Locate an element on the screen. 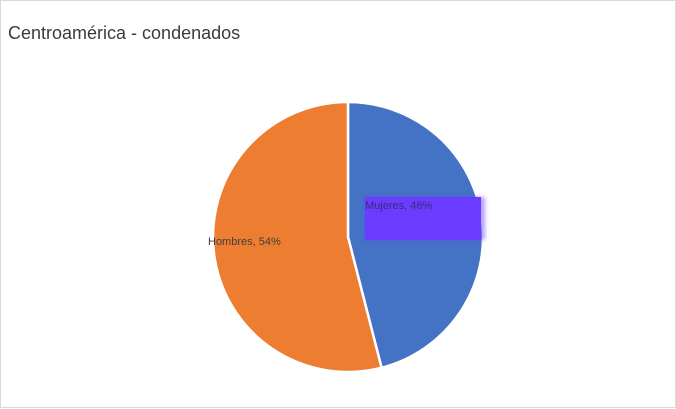 The width and height of the screenshot is (676, 409). data-label-mujeres-box is located at coordinates (425, 218).